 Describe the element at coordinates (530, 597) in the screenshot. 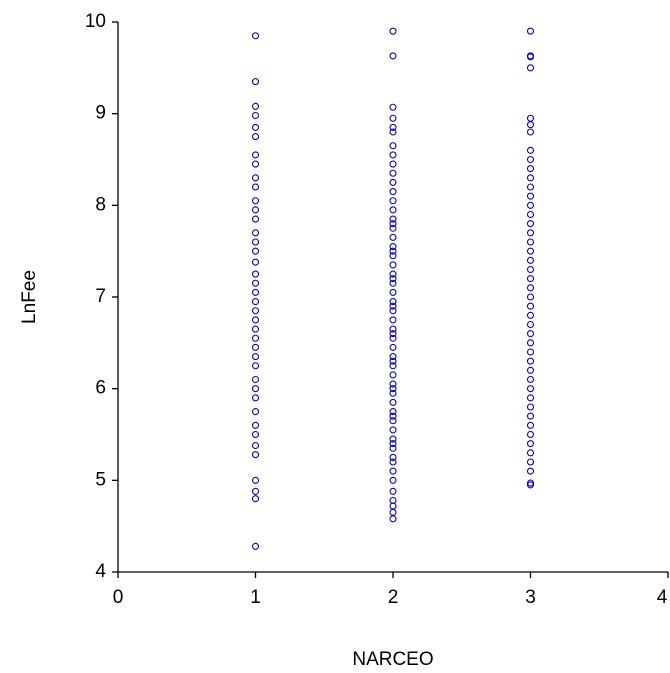

I see `x-tick-label: 3` at that location.